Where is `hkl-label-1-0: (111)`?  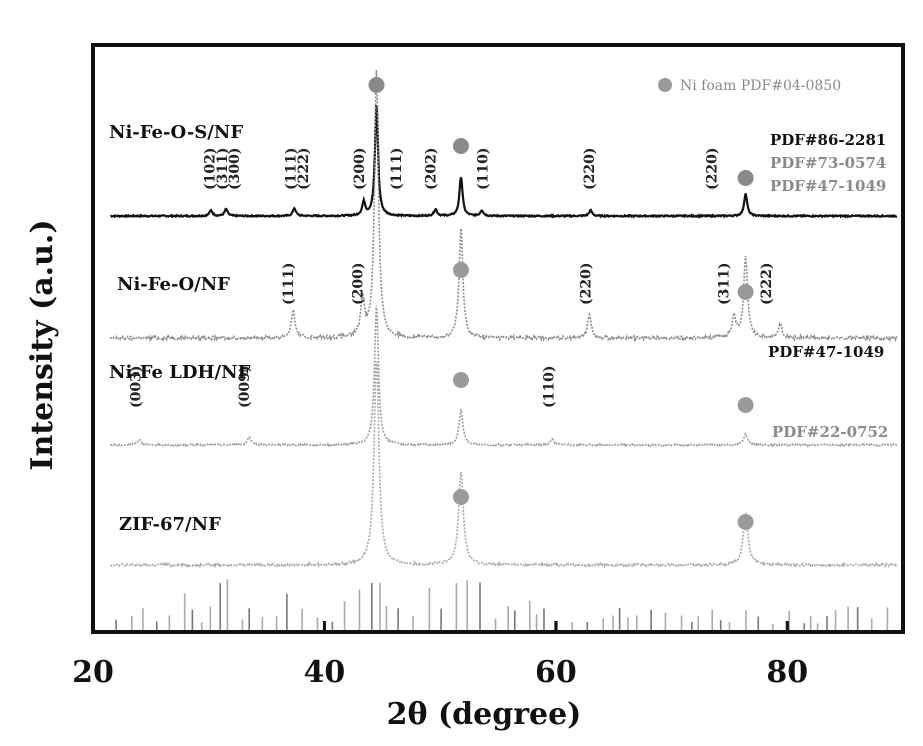
hkl-label-1-0: (111) is located at coordinates (289, 284).